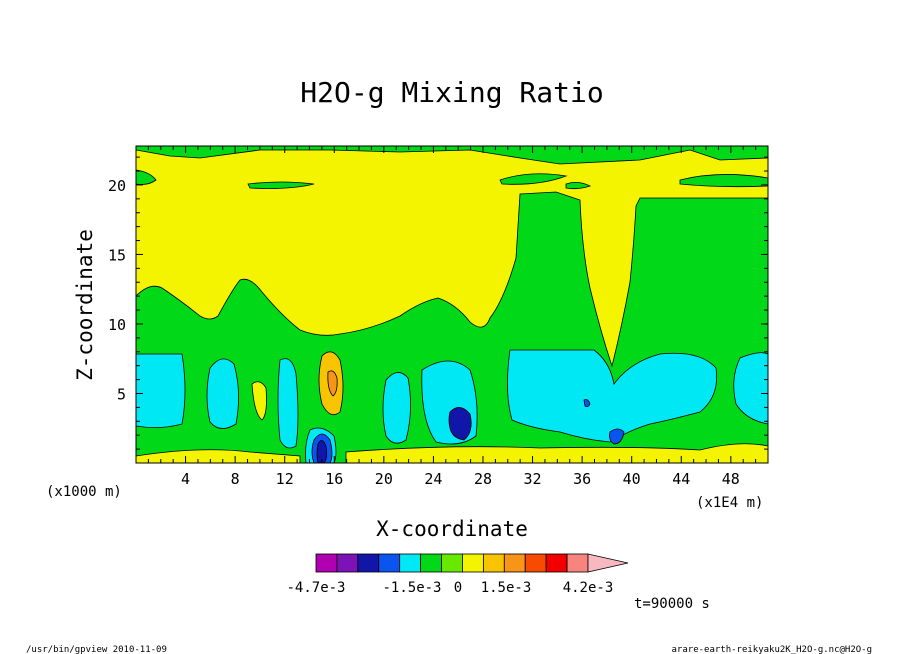 This screenshot has width=904, height=654. Describe the element at coordinates (458, 588) in the screenshot. I see `colorbar-label: 0` at that location.